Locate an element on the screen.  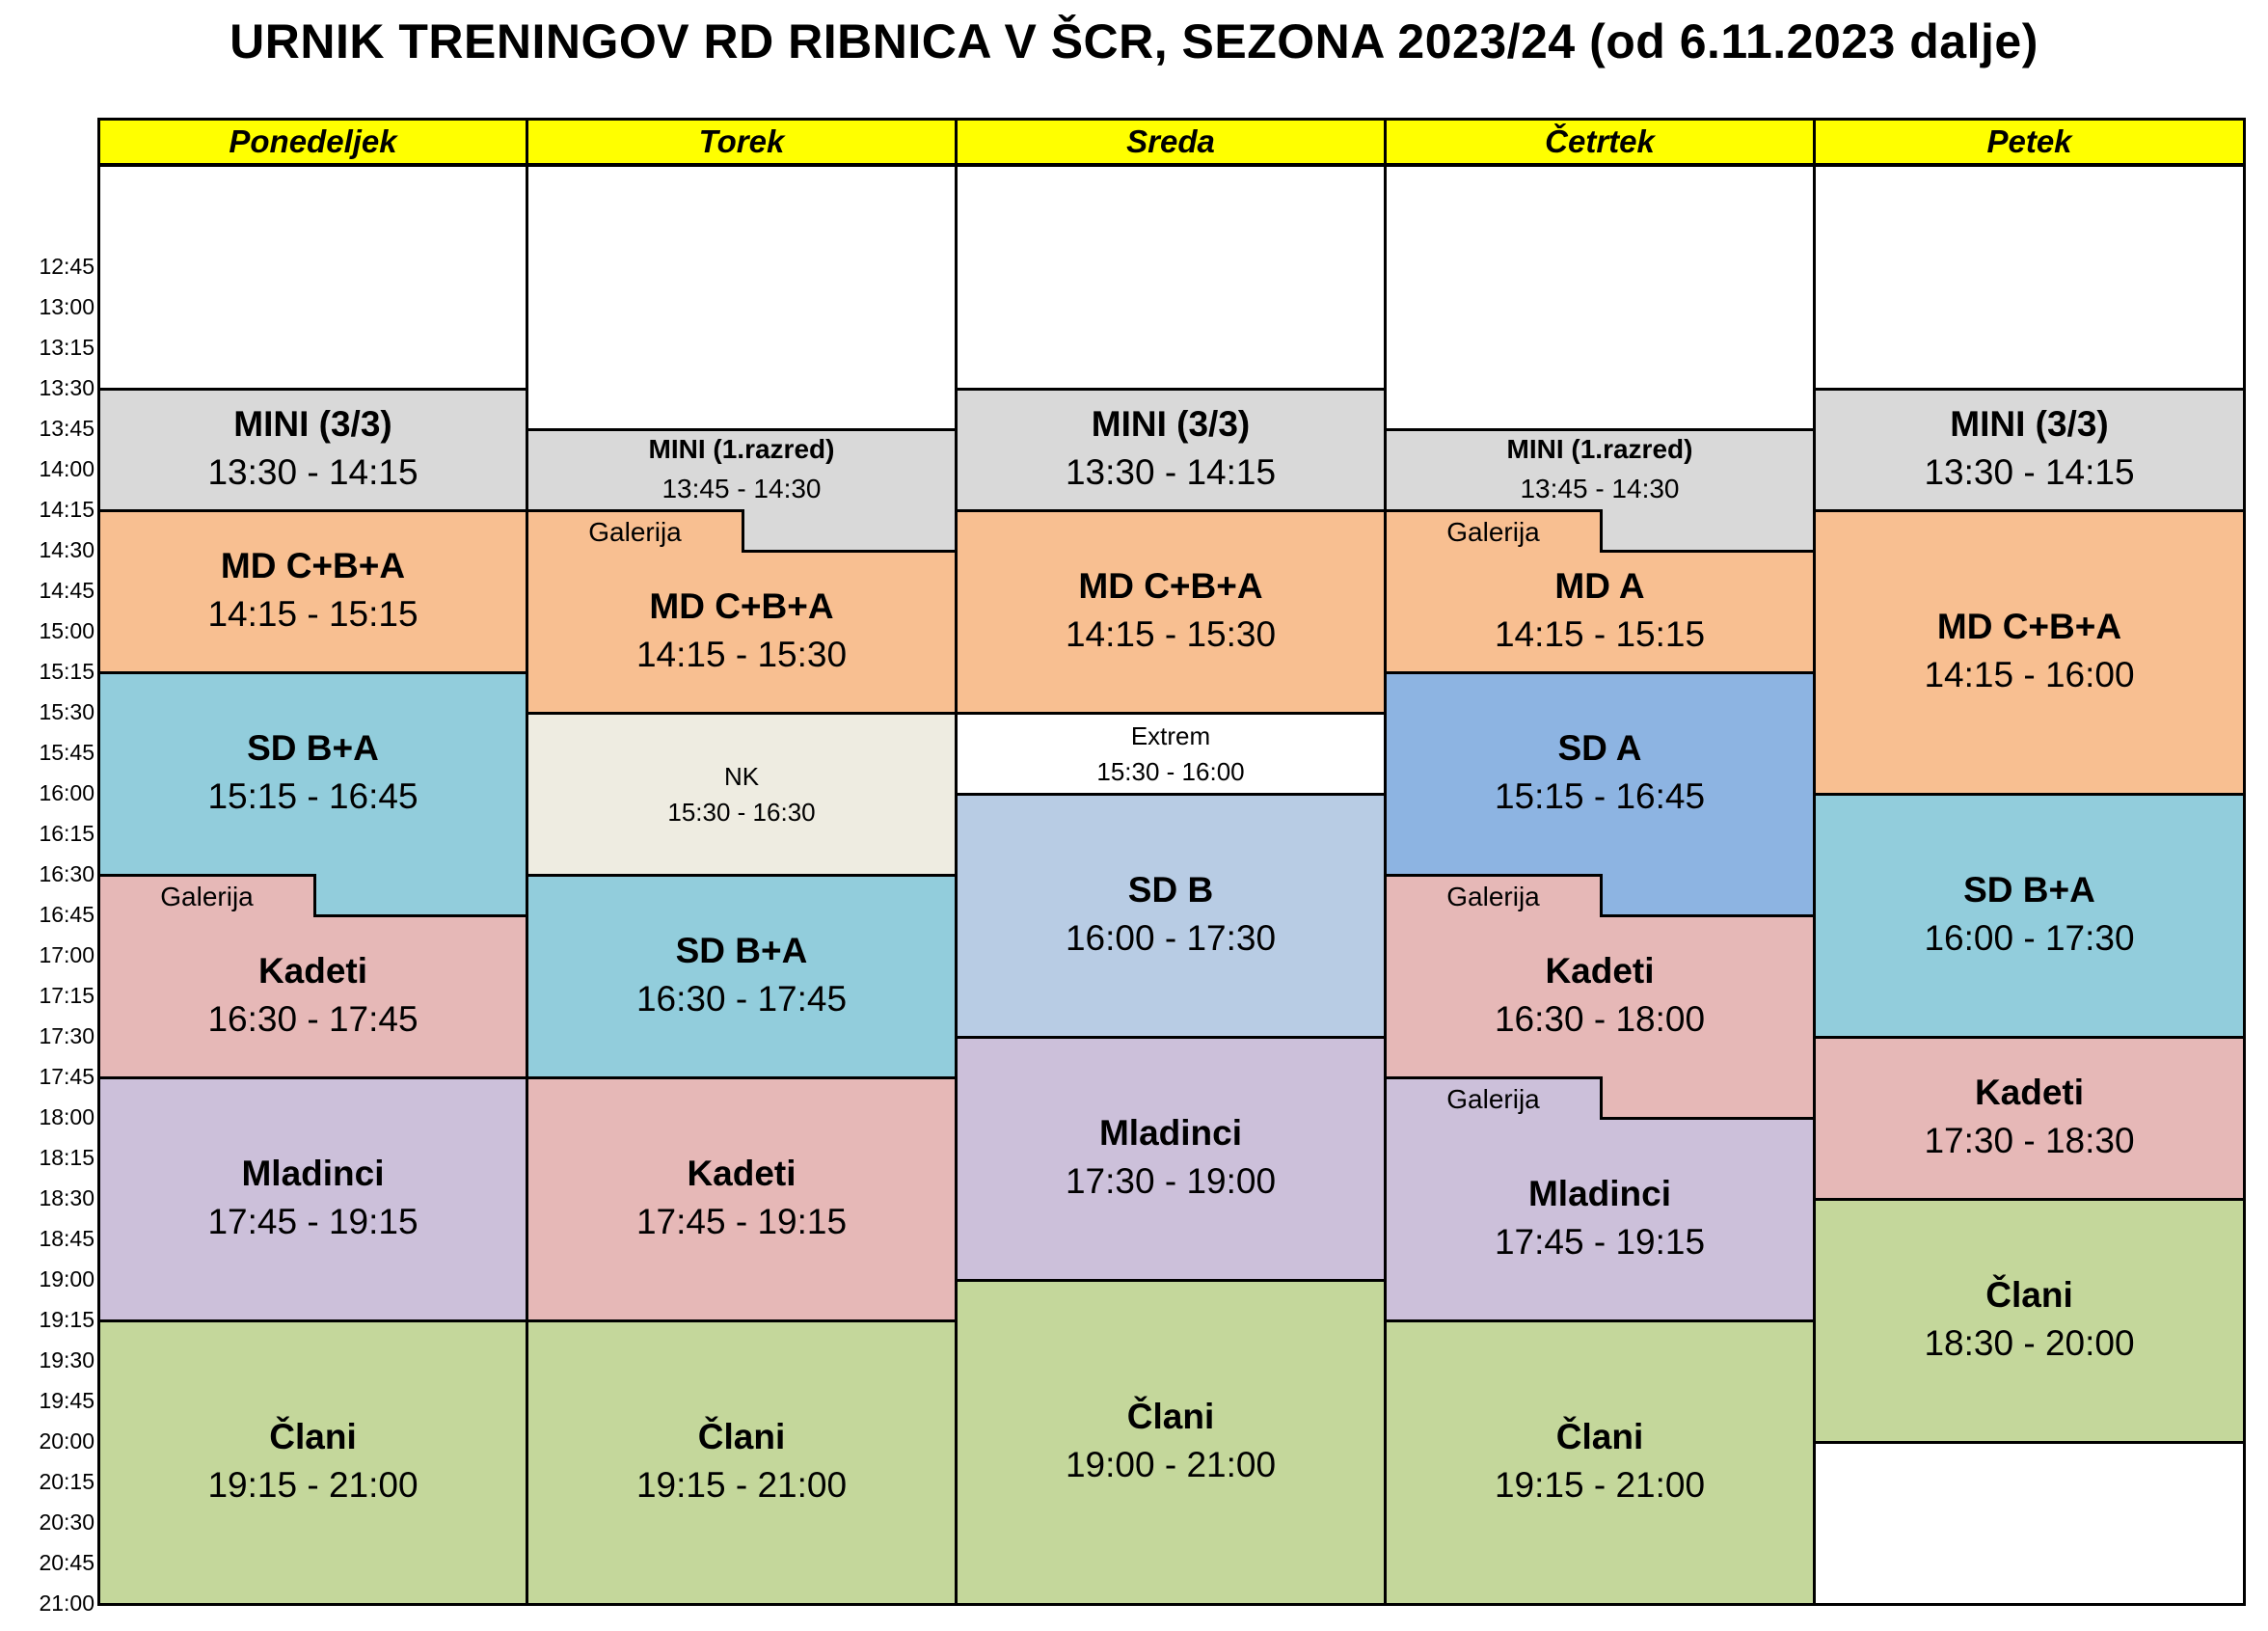
training-block: SD B+A 16:30 - 17:45 is located at coordinates (742, 976).